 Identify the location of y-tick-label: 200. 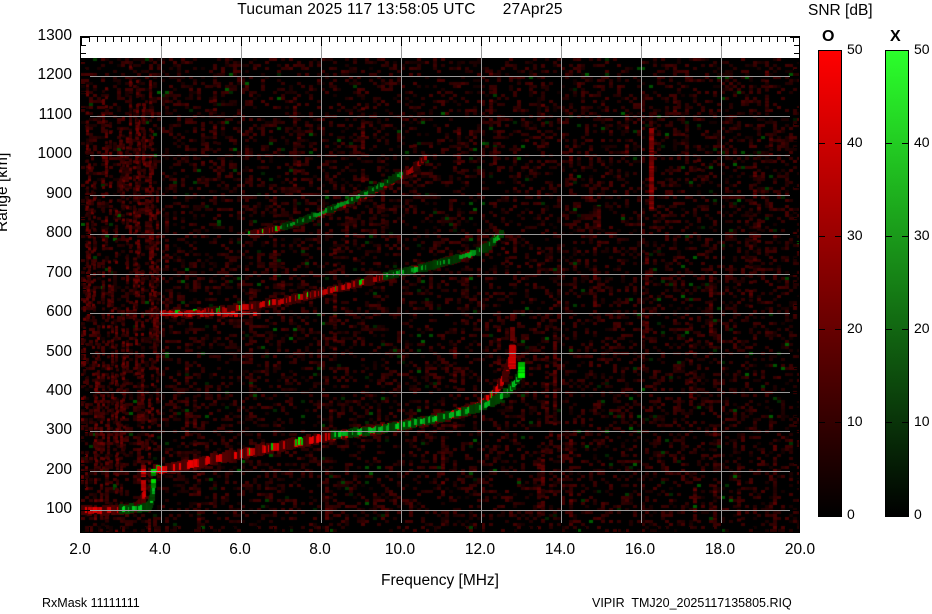
(59, 469).